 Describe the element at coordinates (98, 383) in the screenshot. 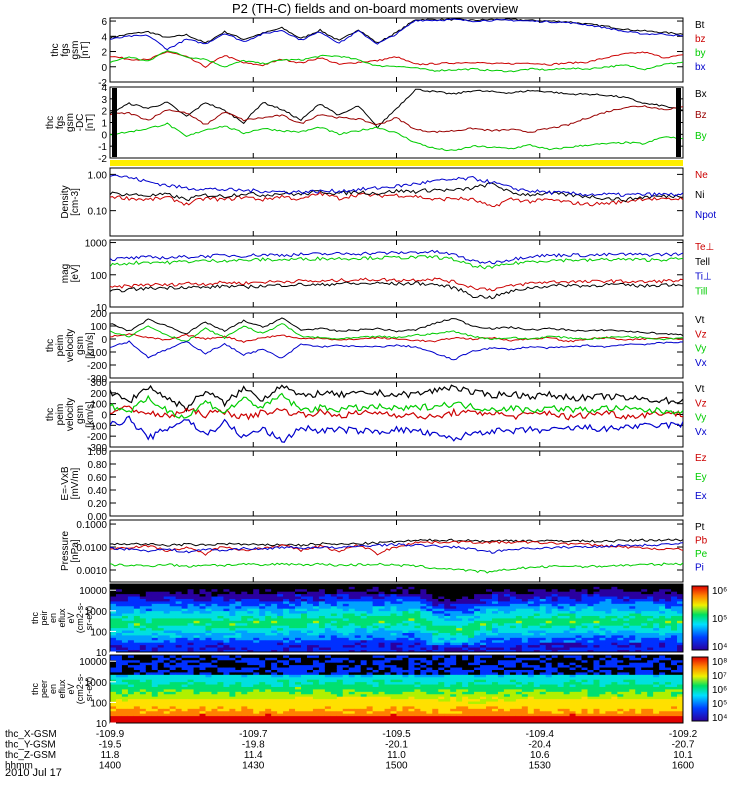

I see `y-tick-label: 300` at that location.